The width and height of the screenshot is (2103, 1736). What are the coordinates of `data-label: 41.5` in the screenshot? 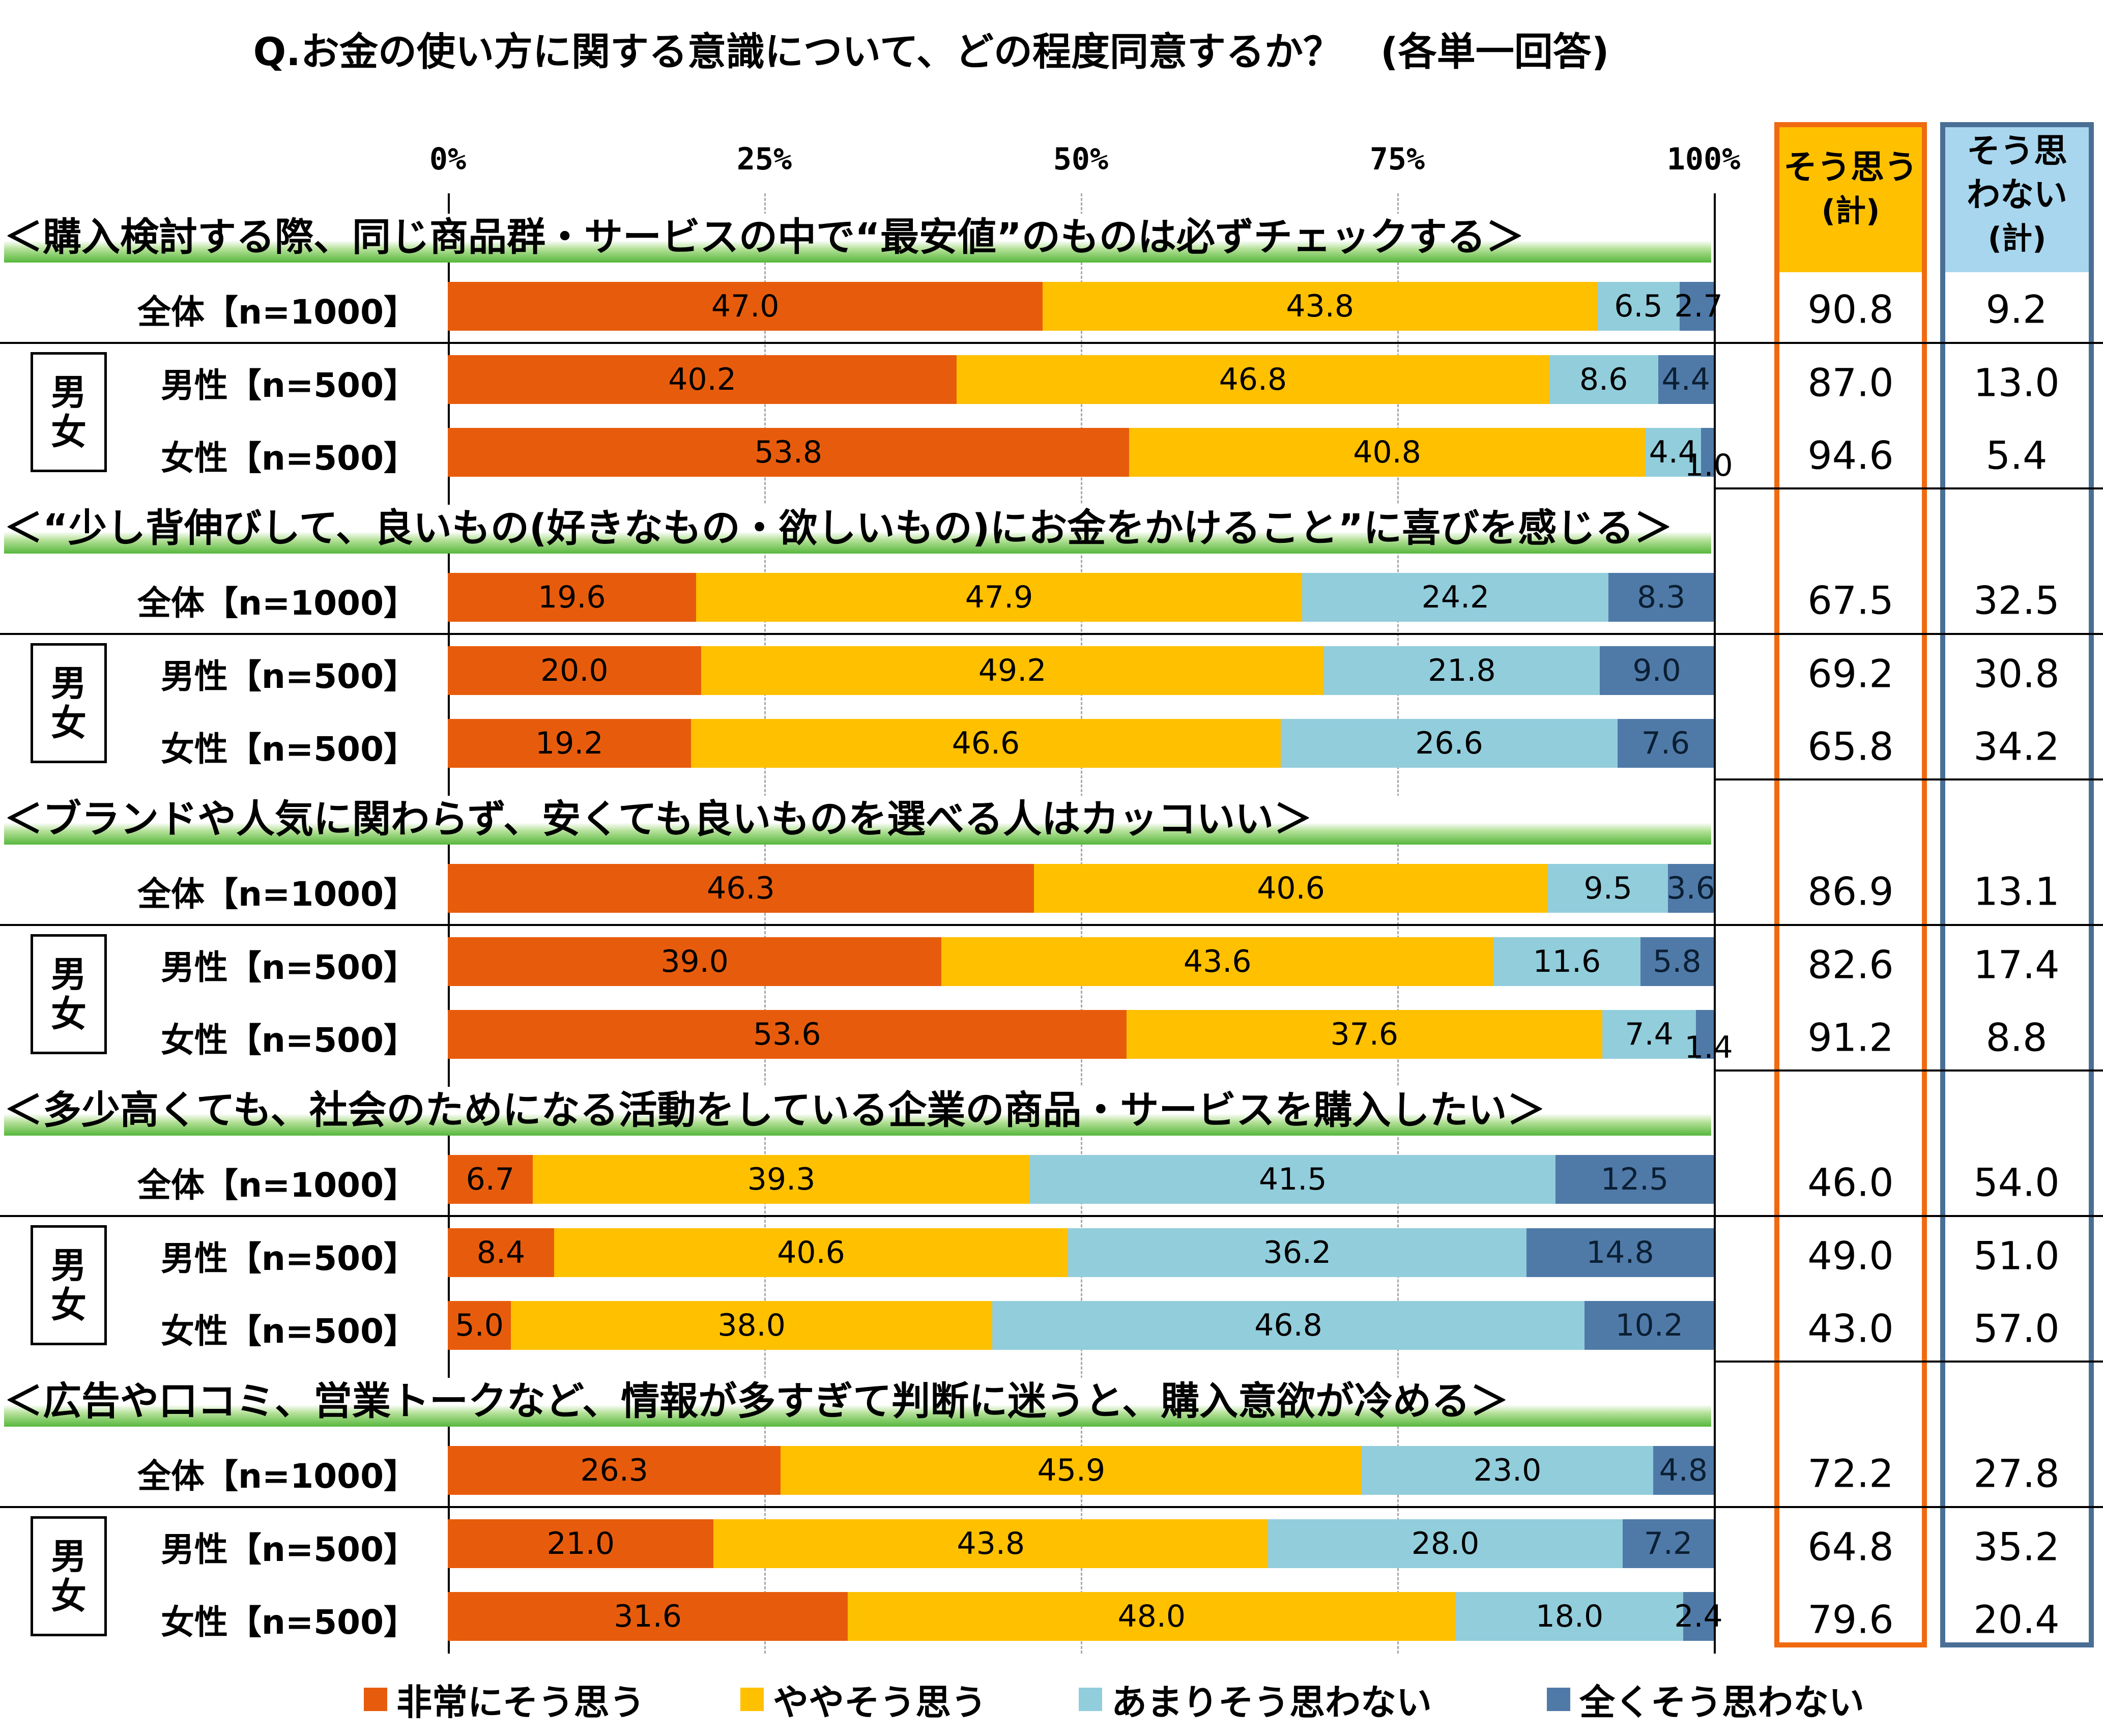 It's located at (1292, 1179).